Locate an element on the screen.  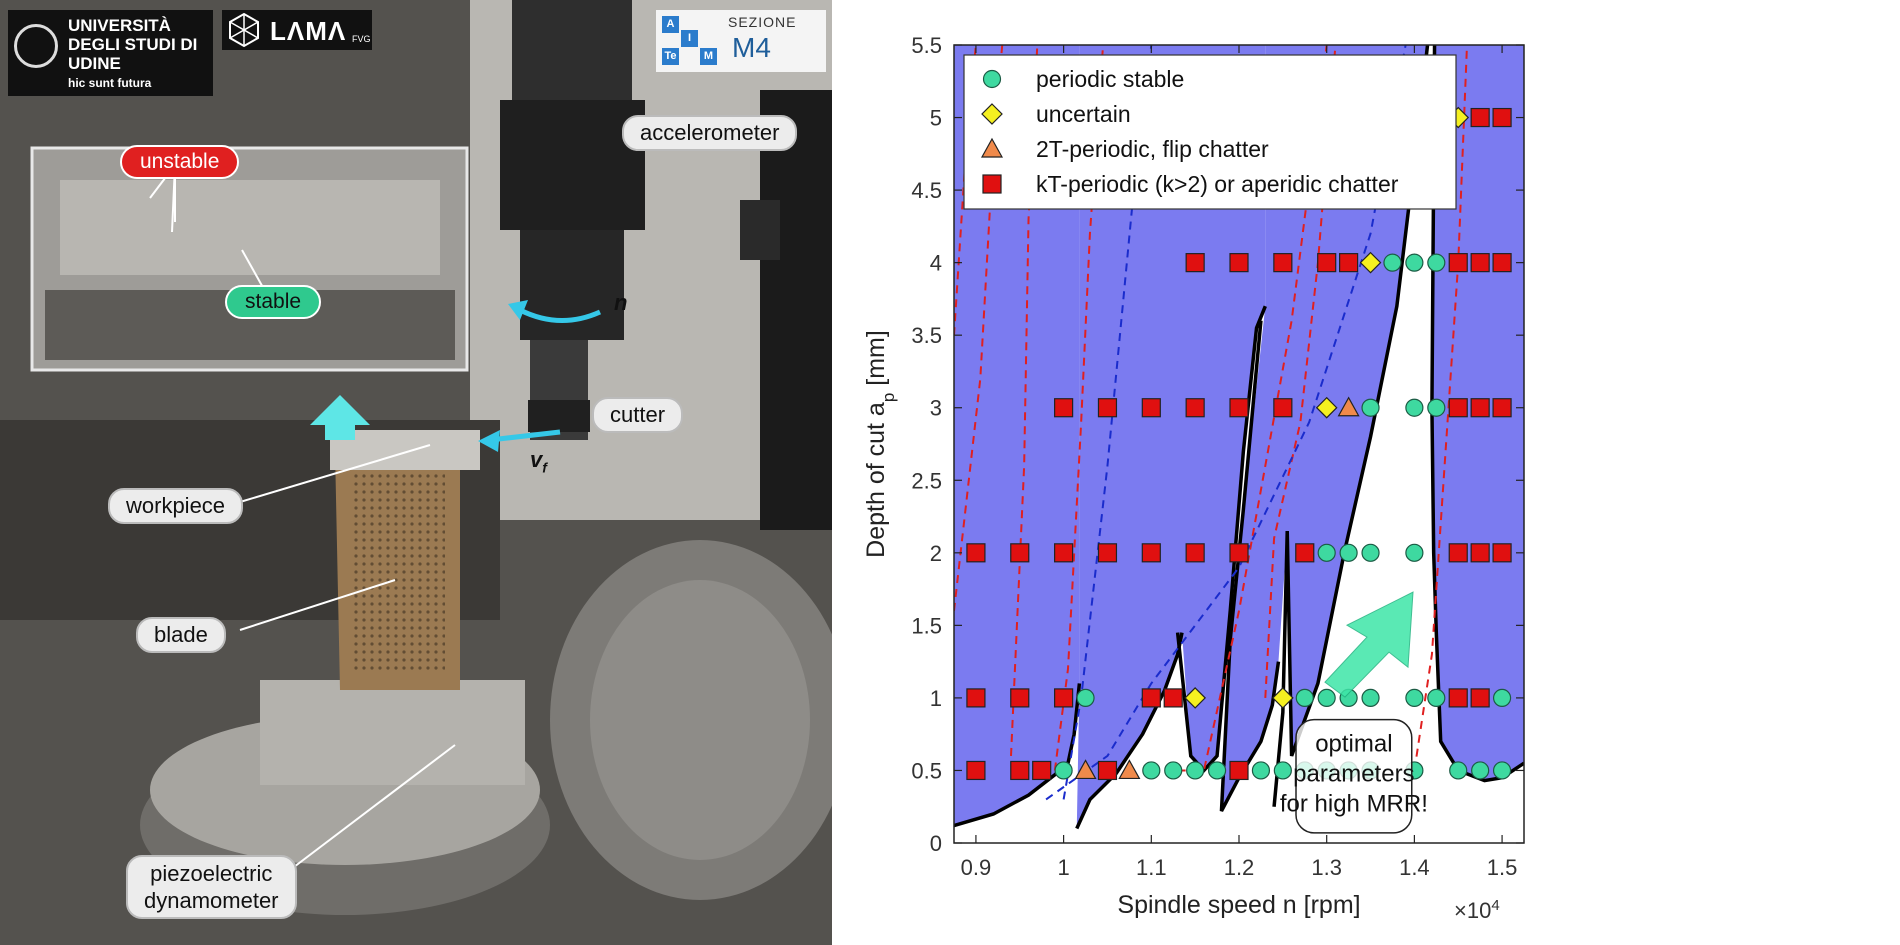
x-tick-label: 1.4 is located at coordinates (1414, 867).